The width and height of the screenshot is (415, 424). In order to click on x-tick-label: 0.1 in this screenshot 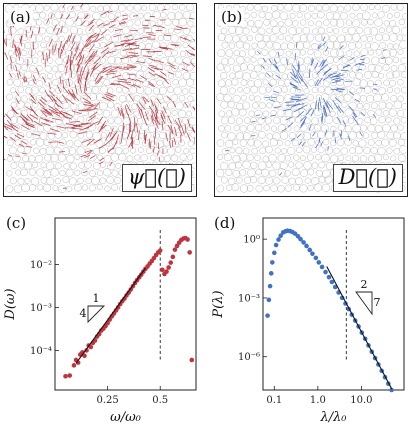, I will do `click(274, 400)`.